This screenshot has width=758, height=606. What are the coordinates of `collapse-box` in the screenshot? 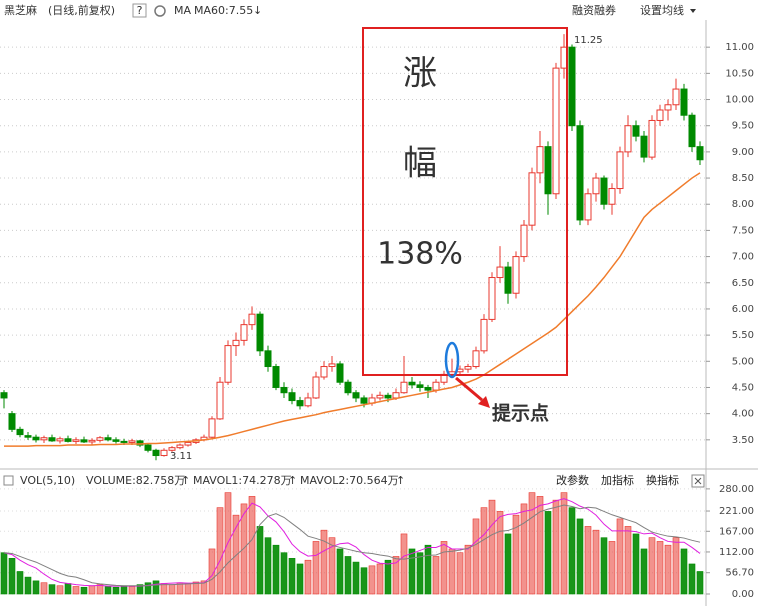 It's located at (8, 480).